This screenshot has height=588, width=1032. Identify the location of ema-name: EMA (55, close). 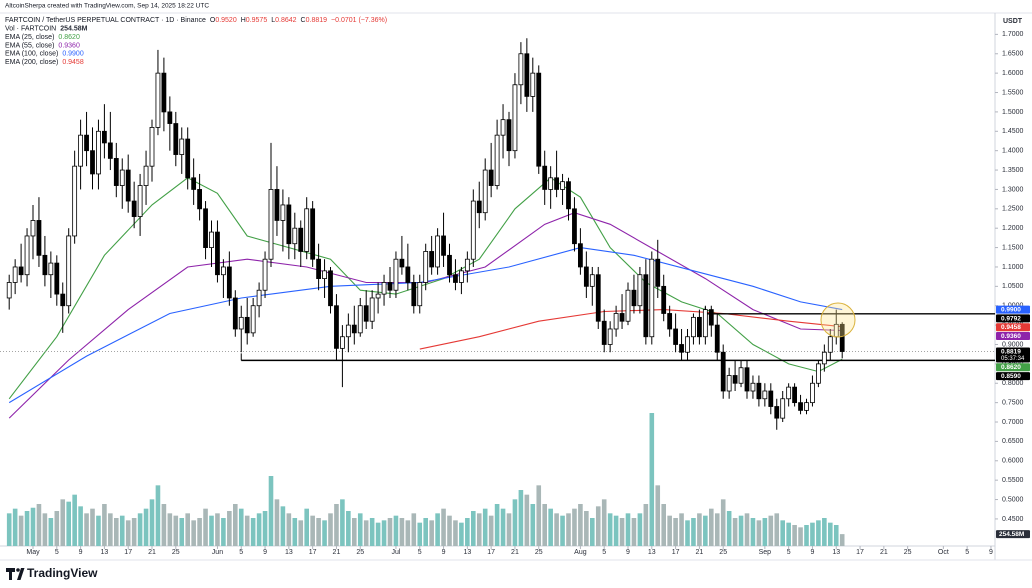
(29, 45).